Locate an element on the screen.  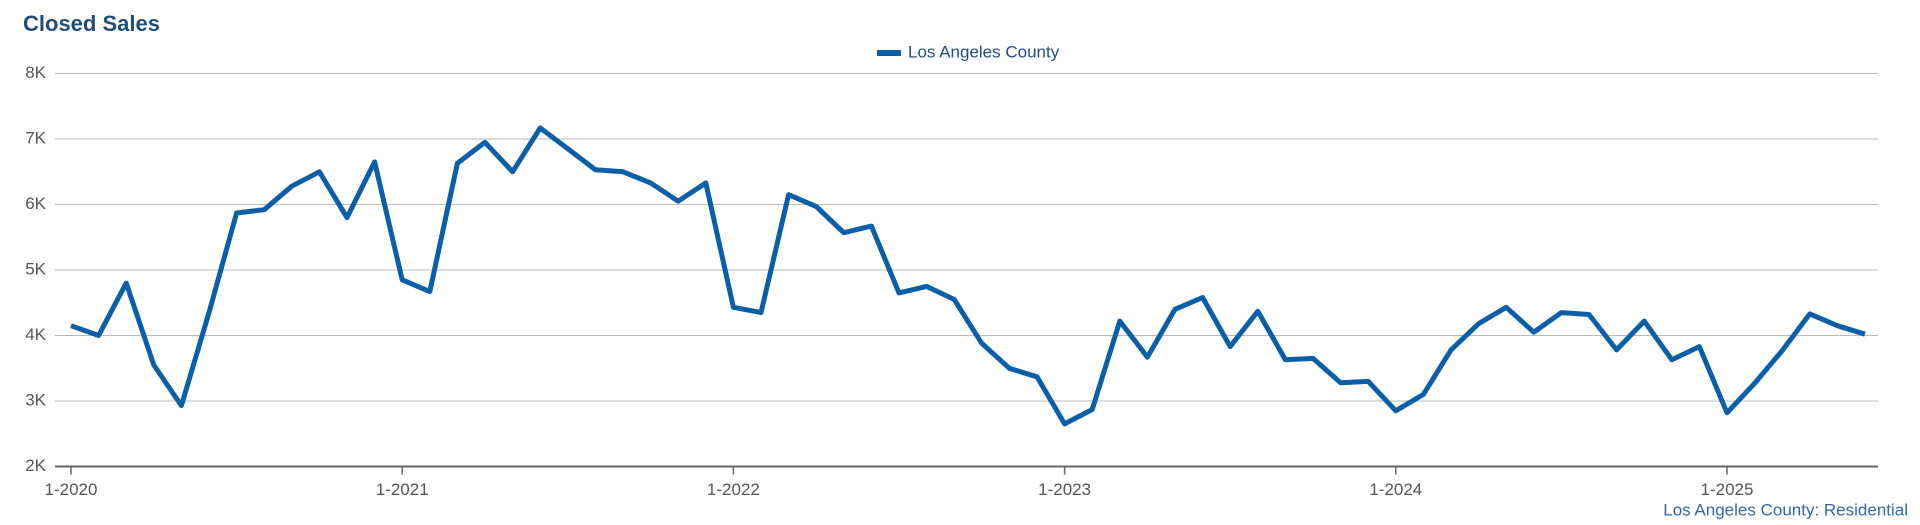
x-tick-label: 1-2021 is located at coordinates (402, 489).